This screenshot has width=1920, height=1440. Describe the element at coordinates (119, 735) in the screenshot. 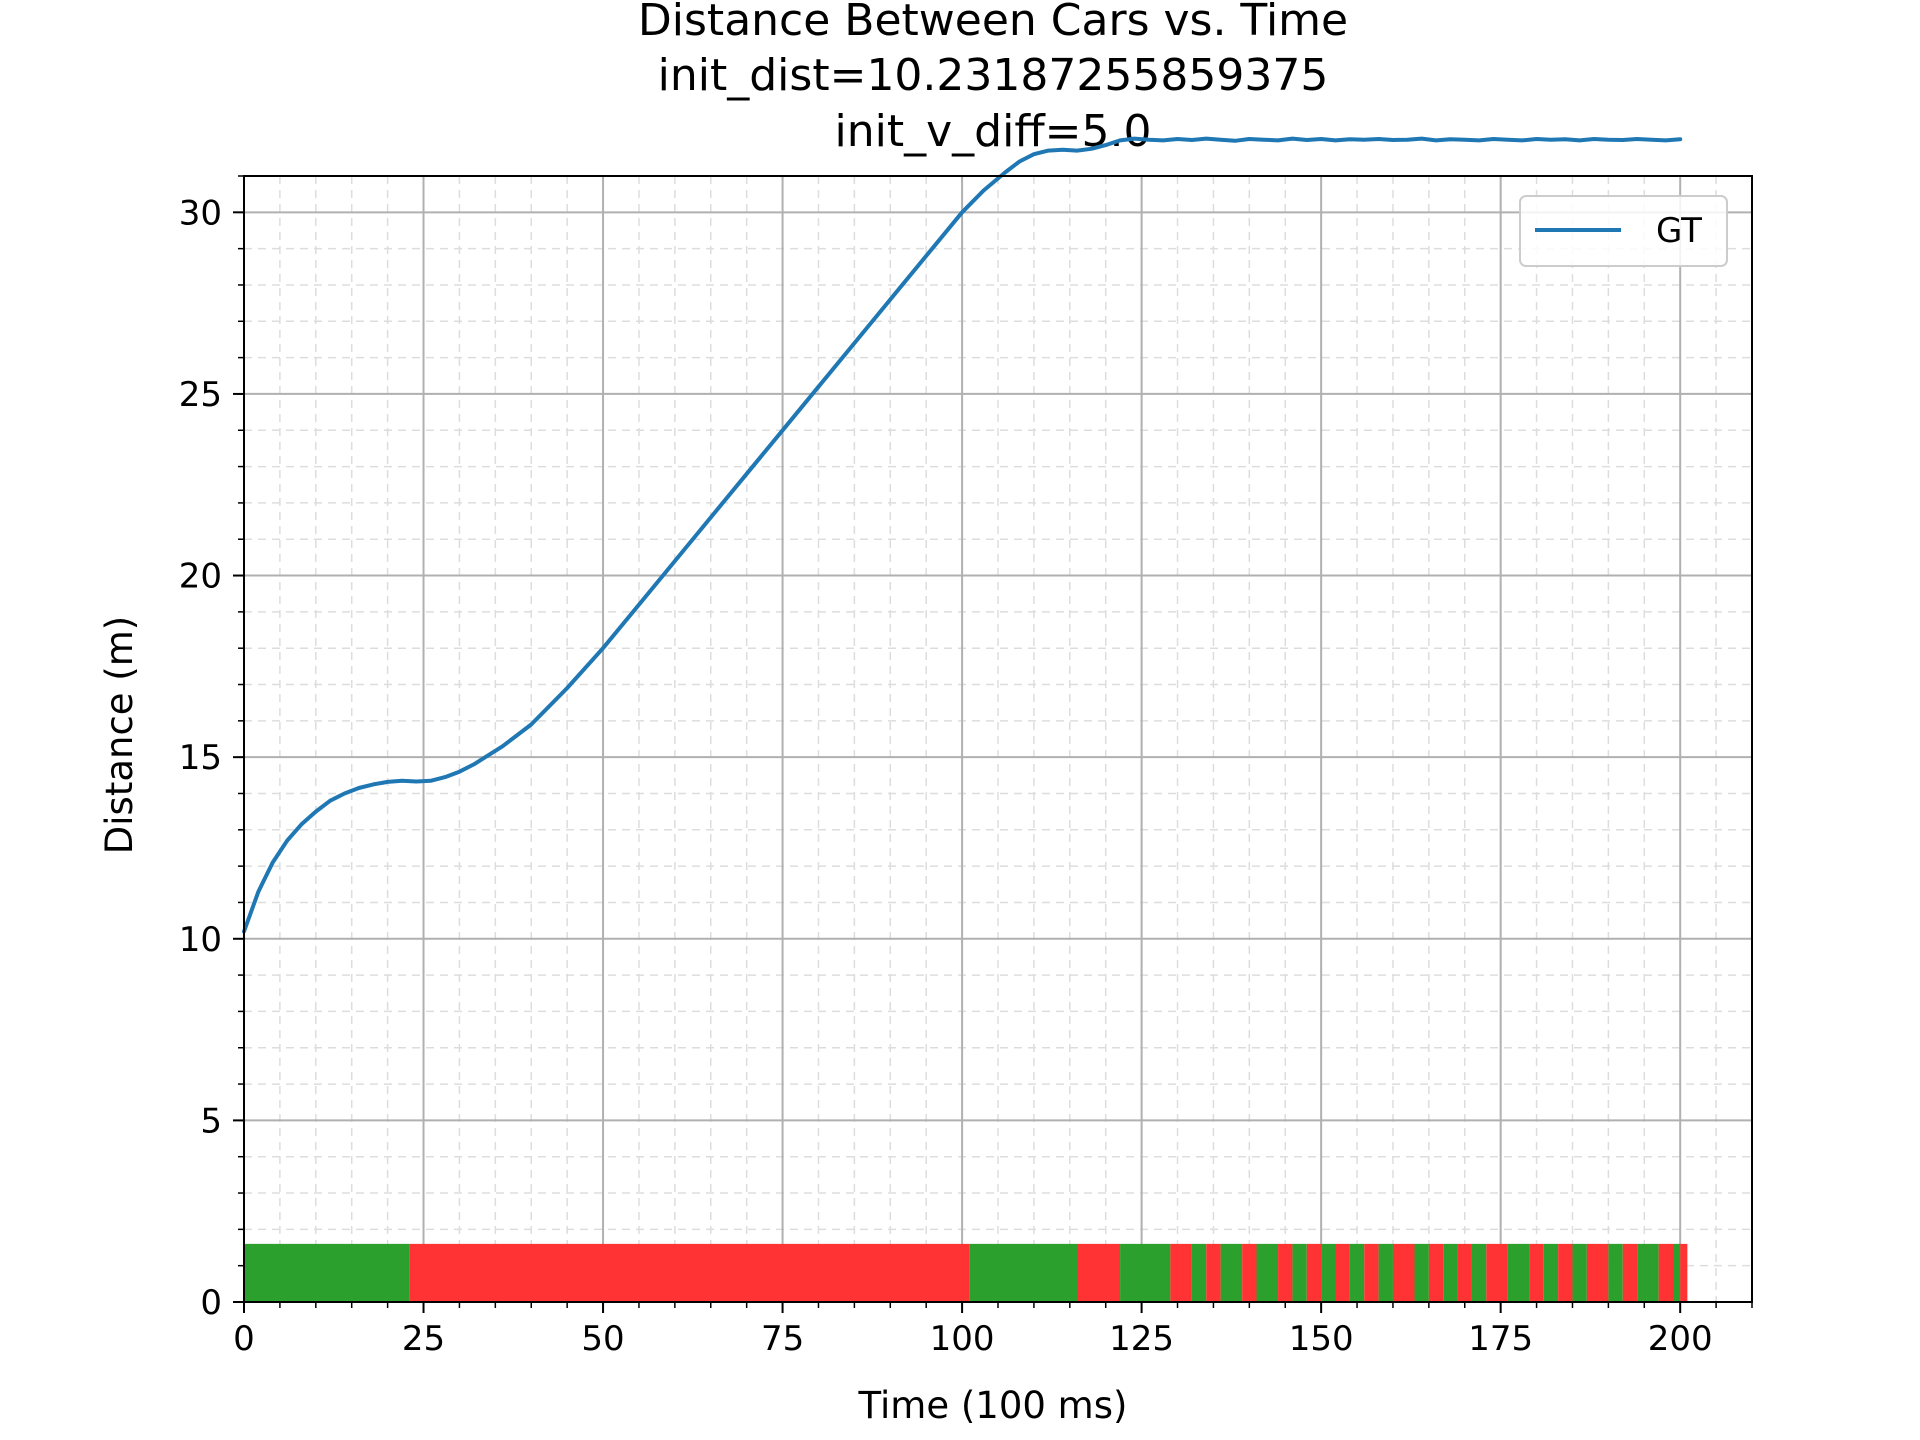

I see `y-axis-label: Distance (m)` at that location.